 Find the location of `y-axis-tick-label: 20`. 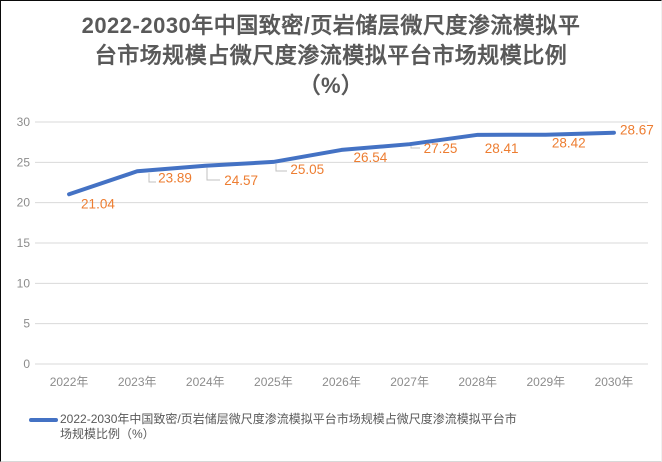

y-axis-tick-label: 20 is located at coordinates (24, 203).